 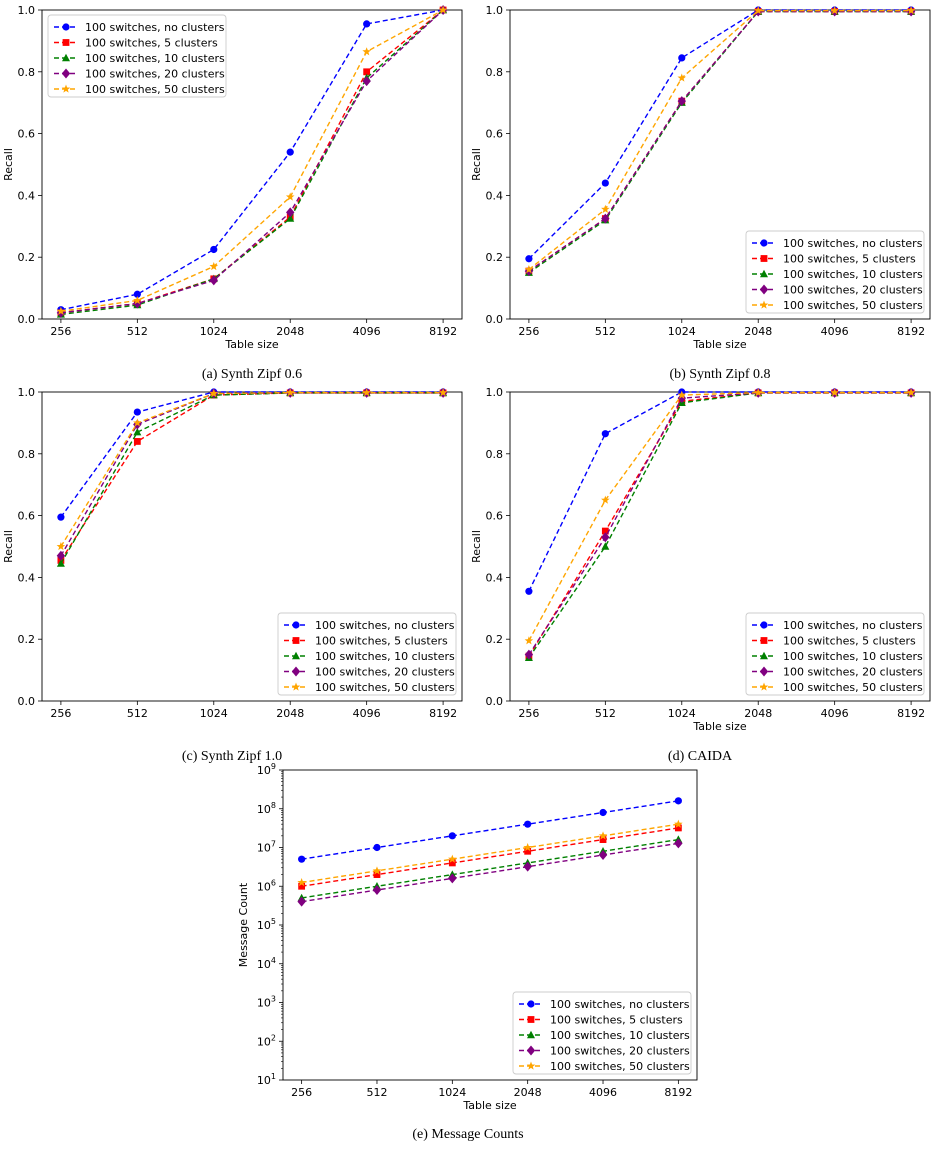 What do you see at coordinates (266, 1040) in the screenshot?
I see `y-tick-label: 10²` at bounding box center [266, 1040].